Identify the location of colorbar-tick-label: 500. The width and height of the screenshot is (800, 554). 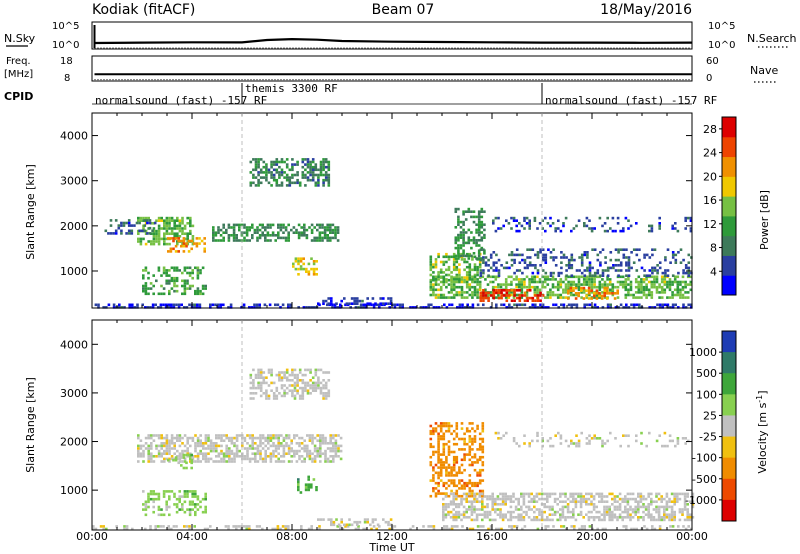
(706, 373).